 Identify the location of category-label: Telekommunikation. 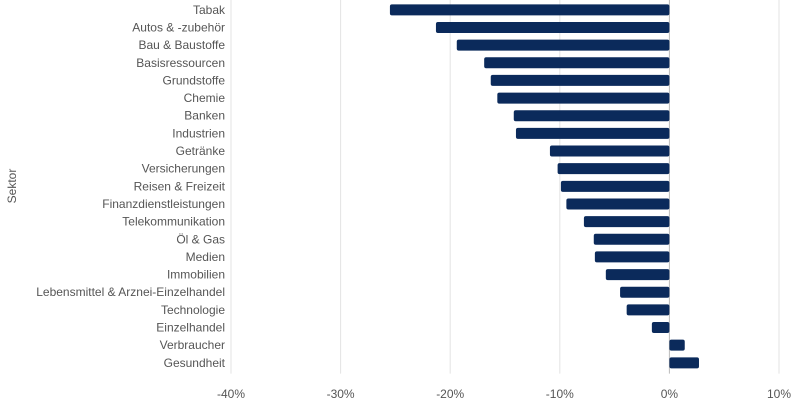
(173, 222).